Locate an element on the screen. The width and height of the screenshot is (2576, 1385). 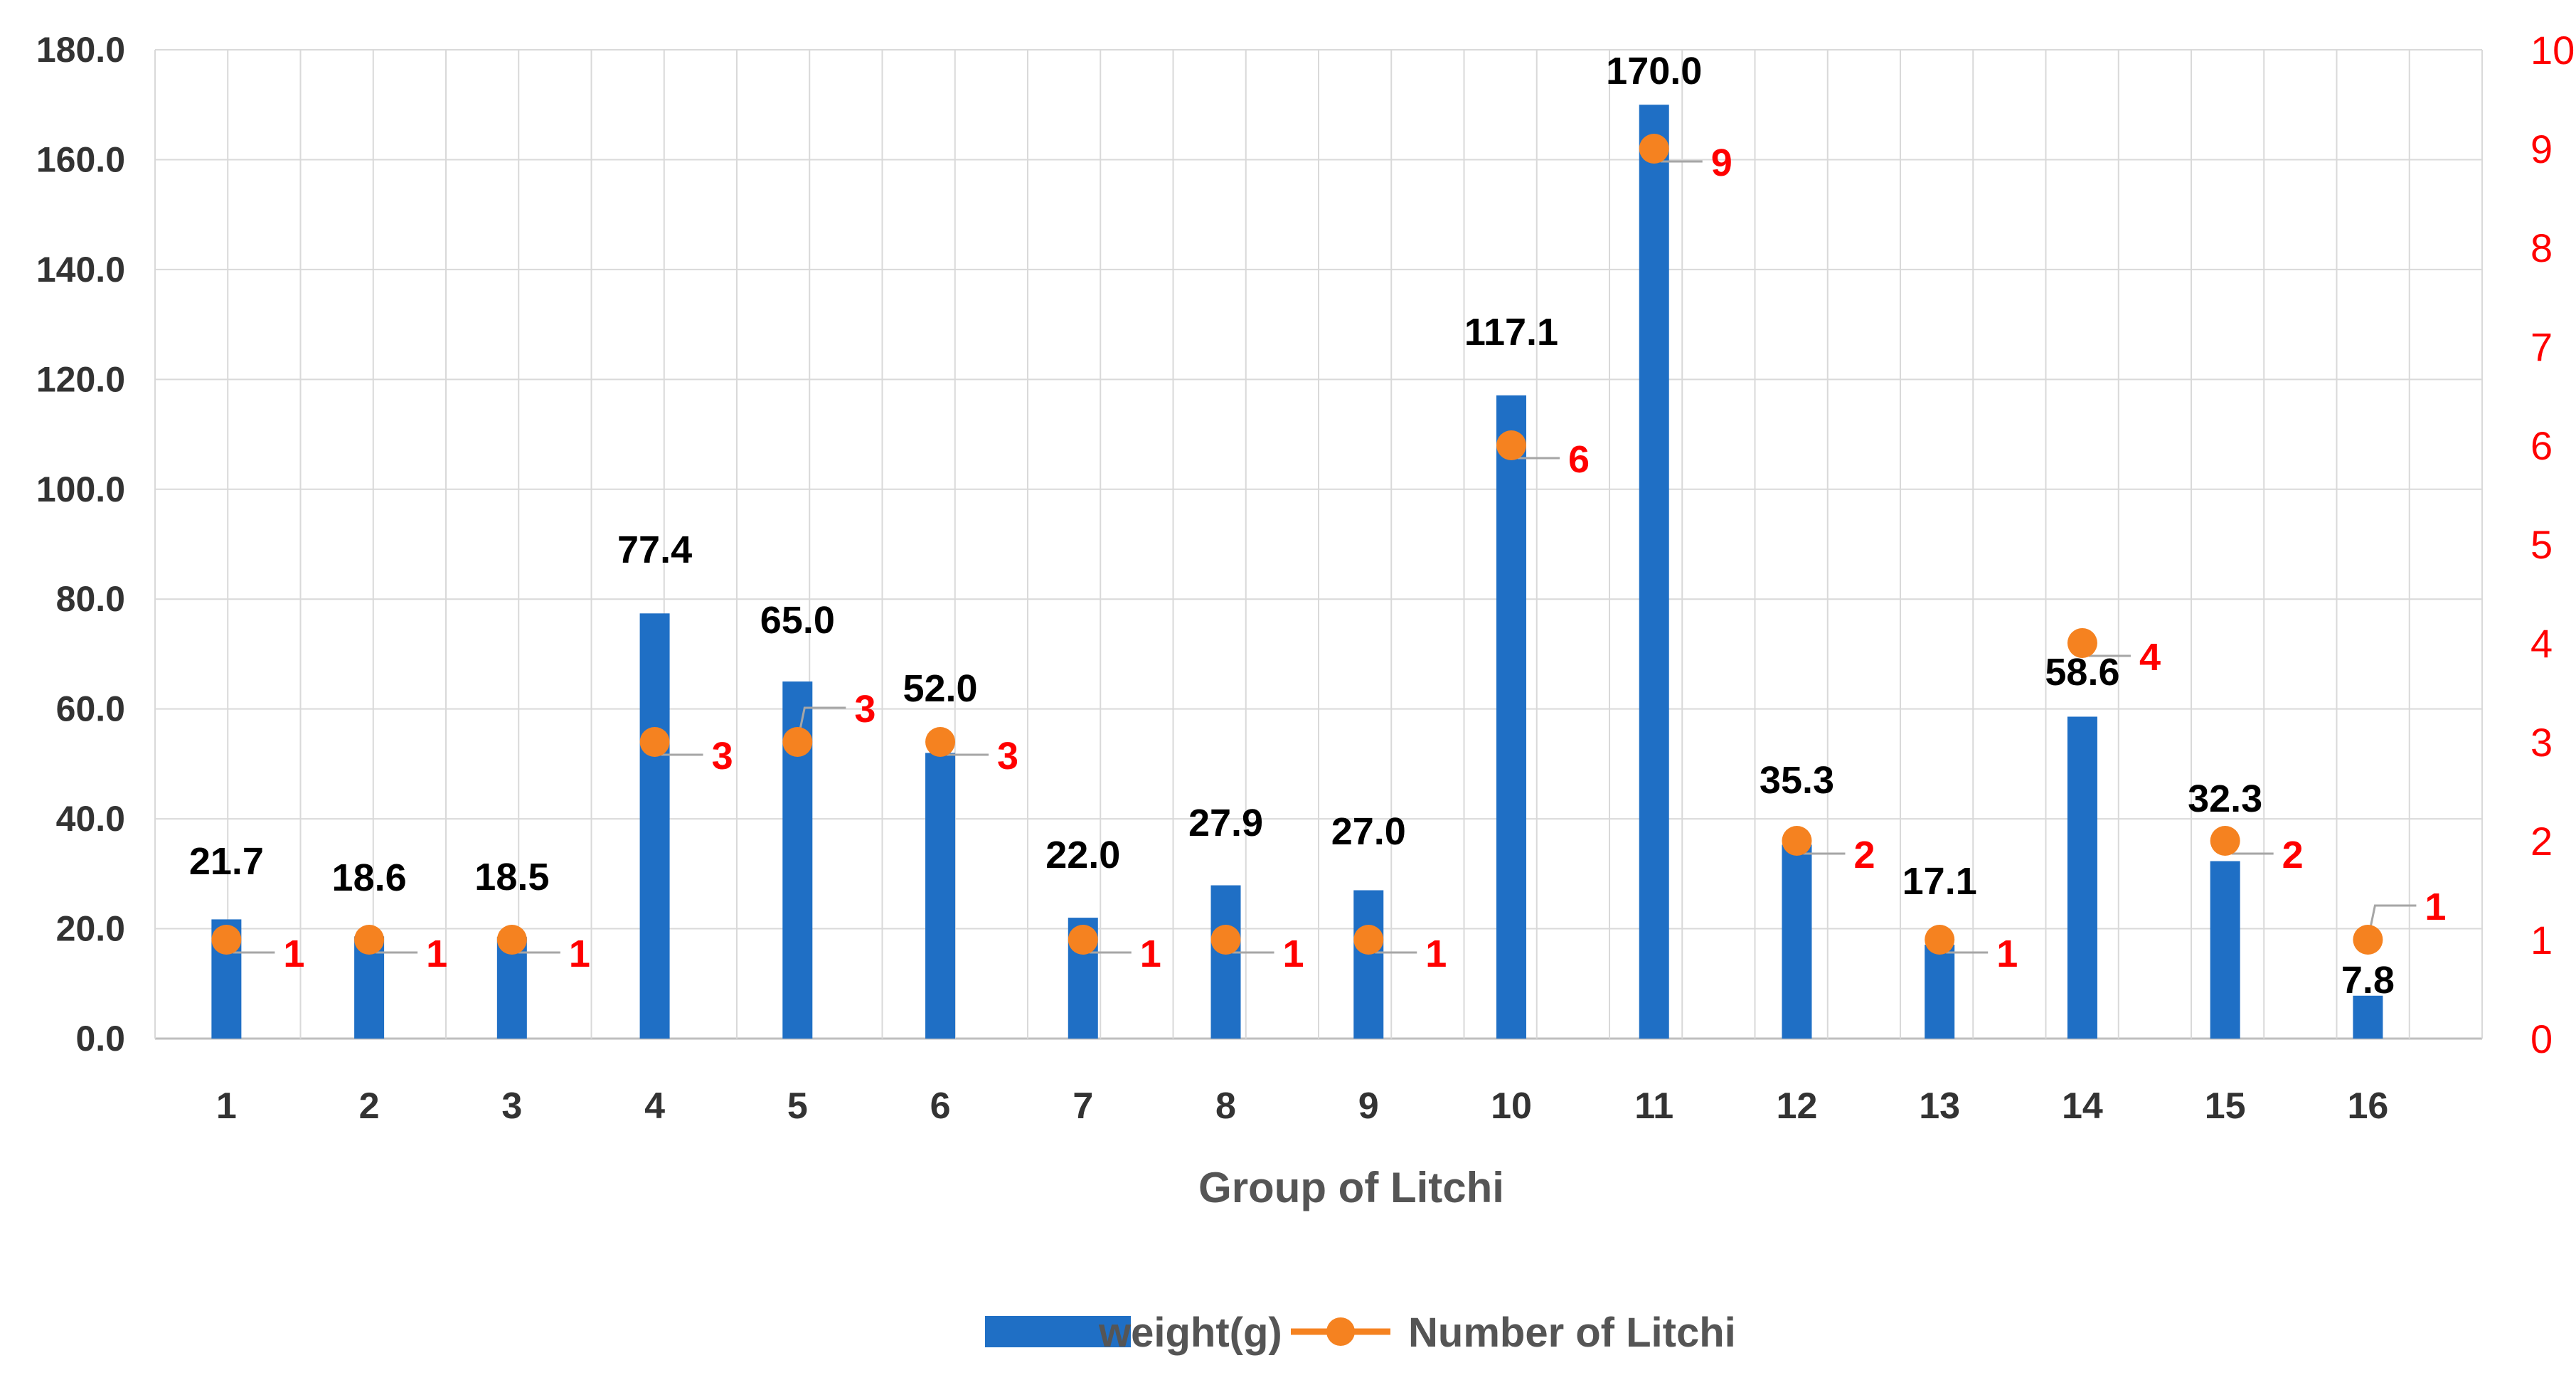
left-tick-label: 40.0 is located at coordinates (90, 819).